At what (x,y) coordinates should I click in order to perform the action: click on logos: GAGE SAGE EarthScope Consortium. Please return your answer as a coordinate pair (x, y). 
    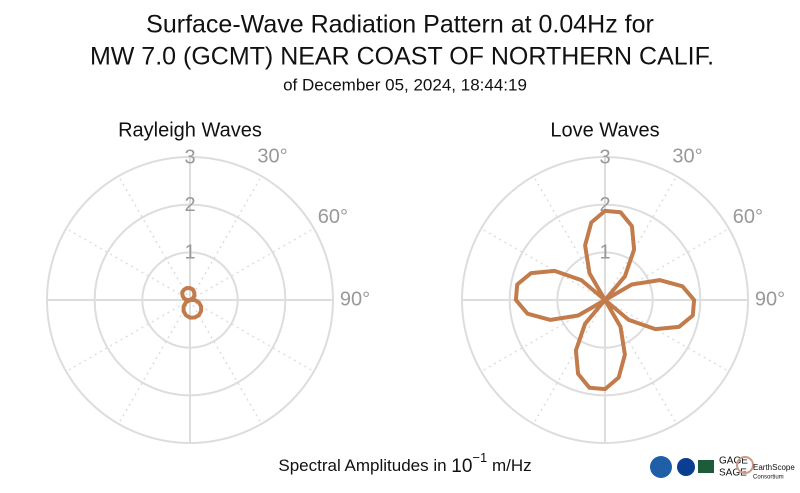
    Looking at the image, I should click on (722, 468).